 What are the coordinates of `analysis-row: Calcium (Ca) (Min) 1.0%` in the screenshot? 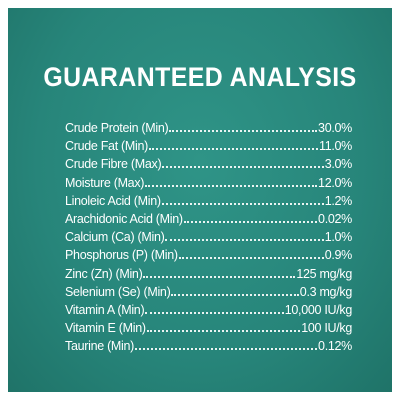 It's located at (208, 239).